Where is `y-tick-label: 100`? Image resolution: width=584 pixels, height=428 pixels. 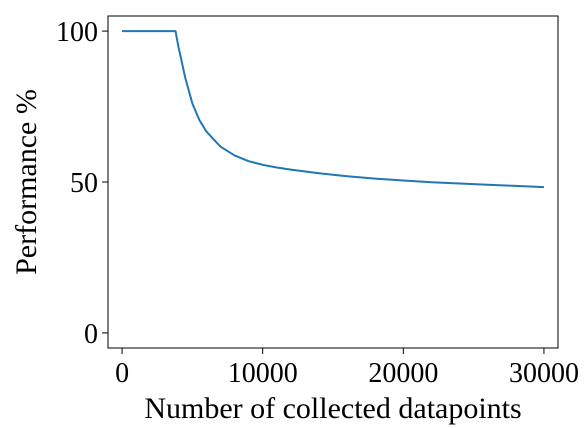
y-tick-label: 100 is located at coordinates (77, 32).